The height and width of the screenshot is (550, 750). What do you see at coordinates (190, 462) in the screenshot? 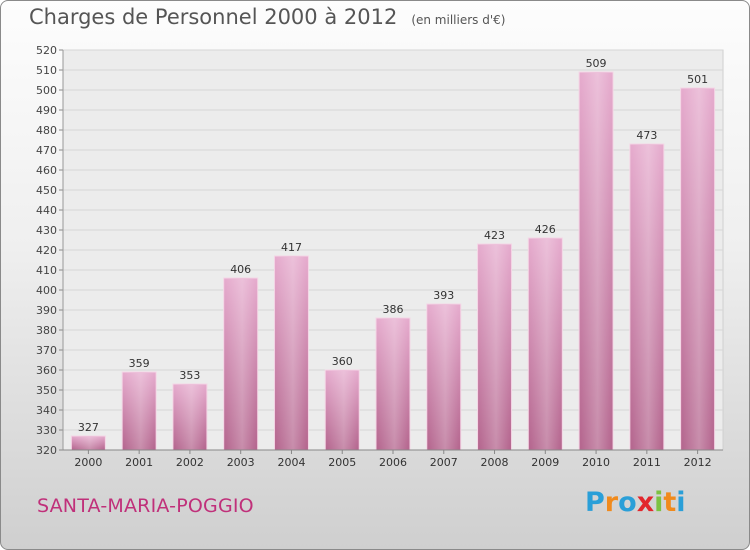
I see `x-tick-label: 2002` at bounding box center [190, 462].